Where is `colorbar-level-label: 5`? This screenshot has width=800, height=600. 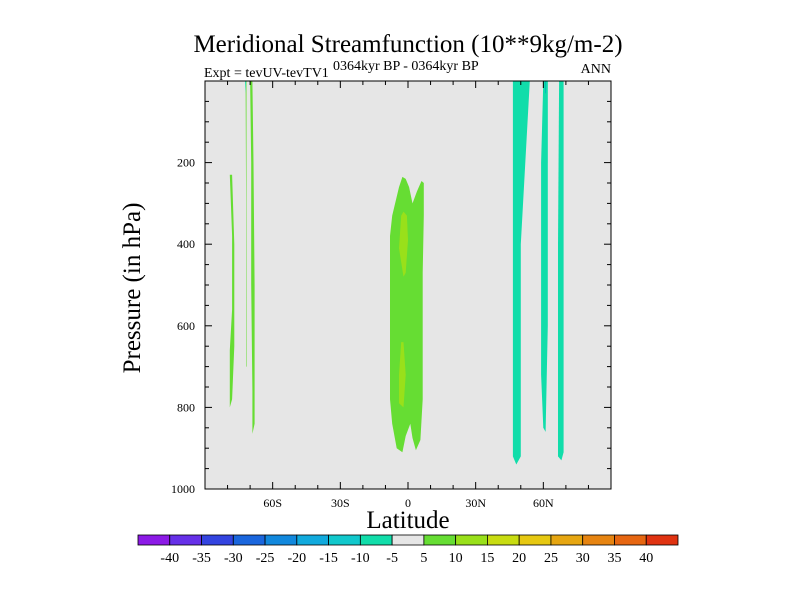
colorbar-level-label: 5 is located at coordinates (423, 558).